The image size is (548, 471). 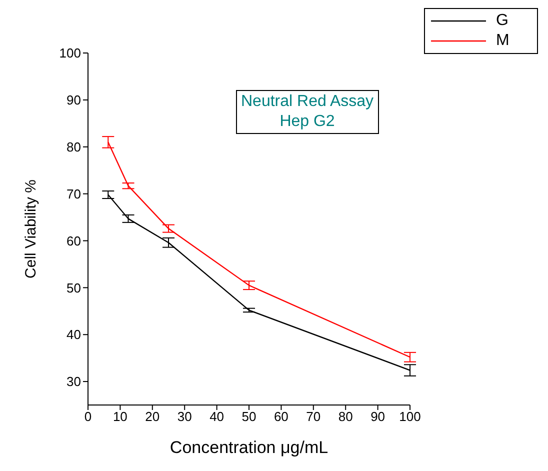 I want to click on y-tick-label: 30, so click(x=73, y=382).